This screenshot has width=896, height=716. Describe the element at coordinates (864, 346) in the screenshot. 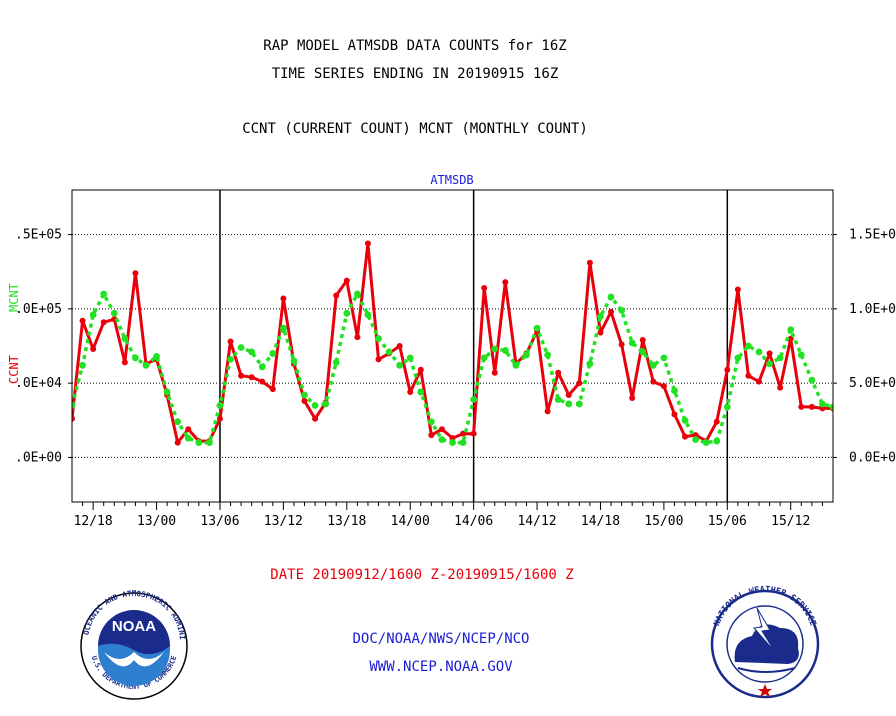

I see `right-axis-ticks: 1.5E+0 1.0E+0 5.0E+0 0.0E+0` at that location.